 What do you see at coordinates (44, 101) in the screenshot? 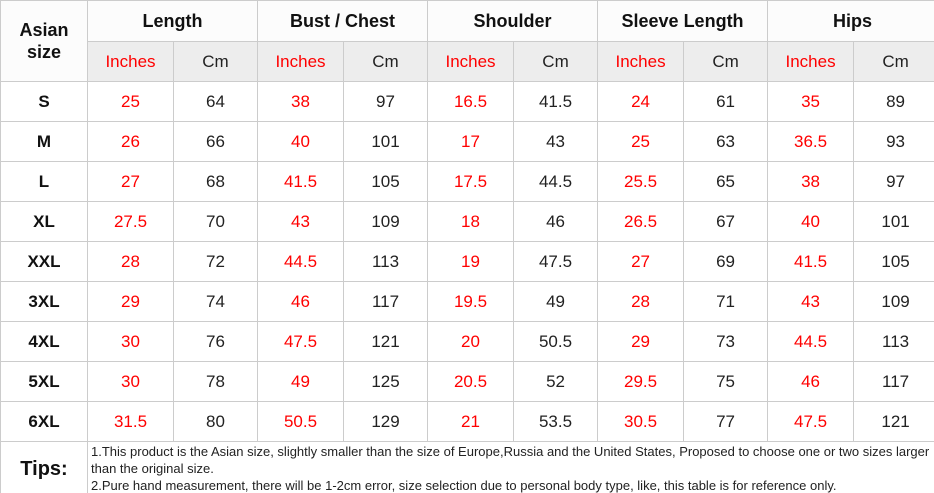
I see `size-label: S` at bounding box center [44, 101].